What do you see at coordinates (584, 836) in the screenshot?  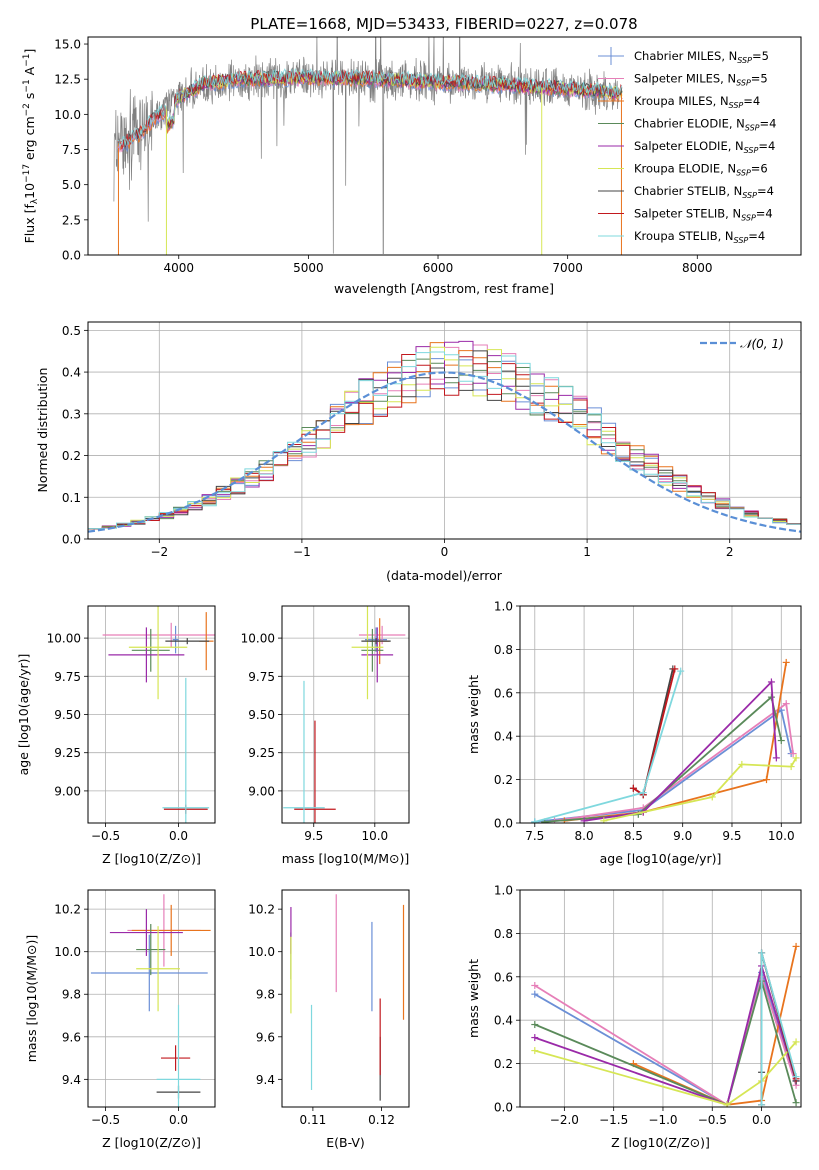 I see `x-tick-label: 8.0` at bounding box center [584, 836].